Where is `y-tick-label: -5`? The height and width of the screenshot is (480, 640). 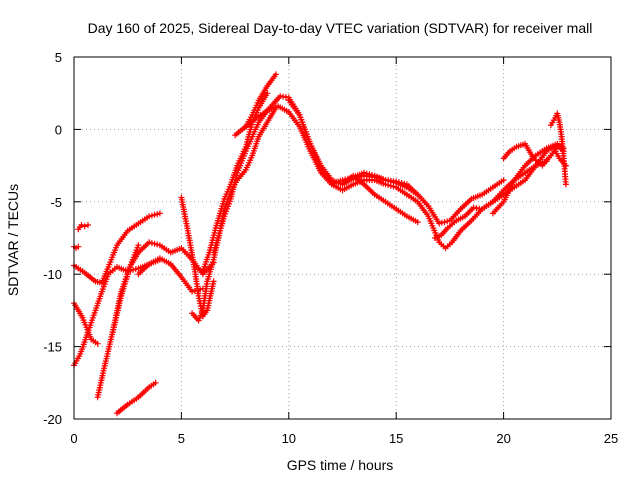 y-tick-label: -5 is located at coordinates (56, 202).